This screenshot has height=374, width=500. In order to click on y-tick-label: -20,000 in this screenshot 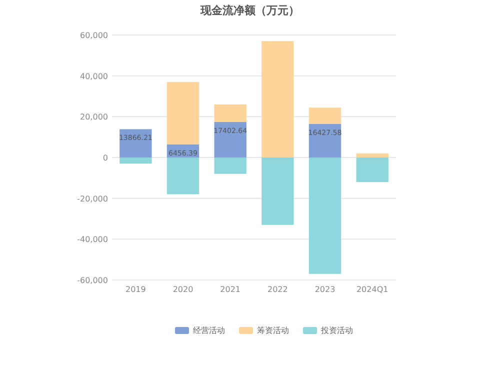, I will do `click(92, 199)`.